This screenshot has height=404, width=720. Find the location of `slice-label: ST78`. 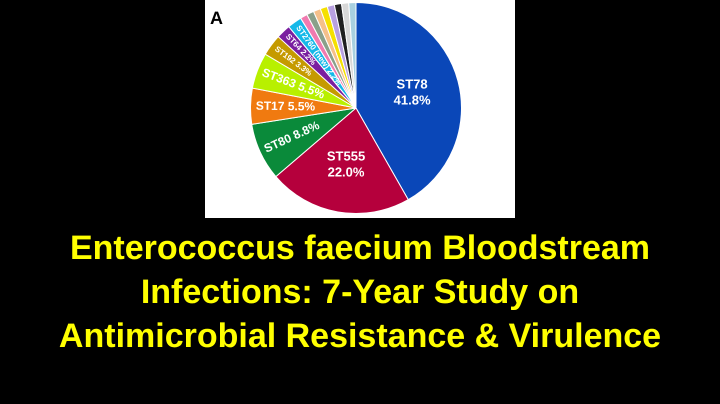

slice-label: ST78 is located at coordinates (412, 84).